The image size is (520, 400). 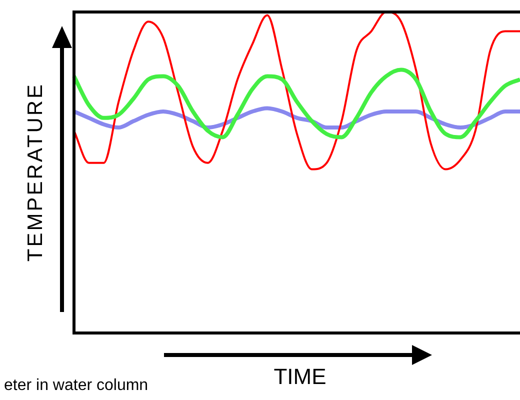 What do you see at coordinates (76, 386) in the screenshot?
I see `text: eter in water column` at bounding box center [76, 386].